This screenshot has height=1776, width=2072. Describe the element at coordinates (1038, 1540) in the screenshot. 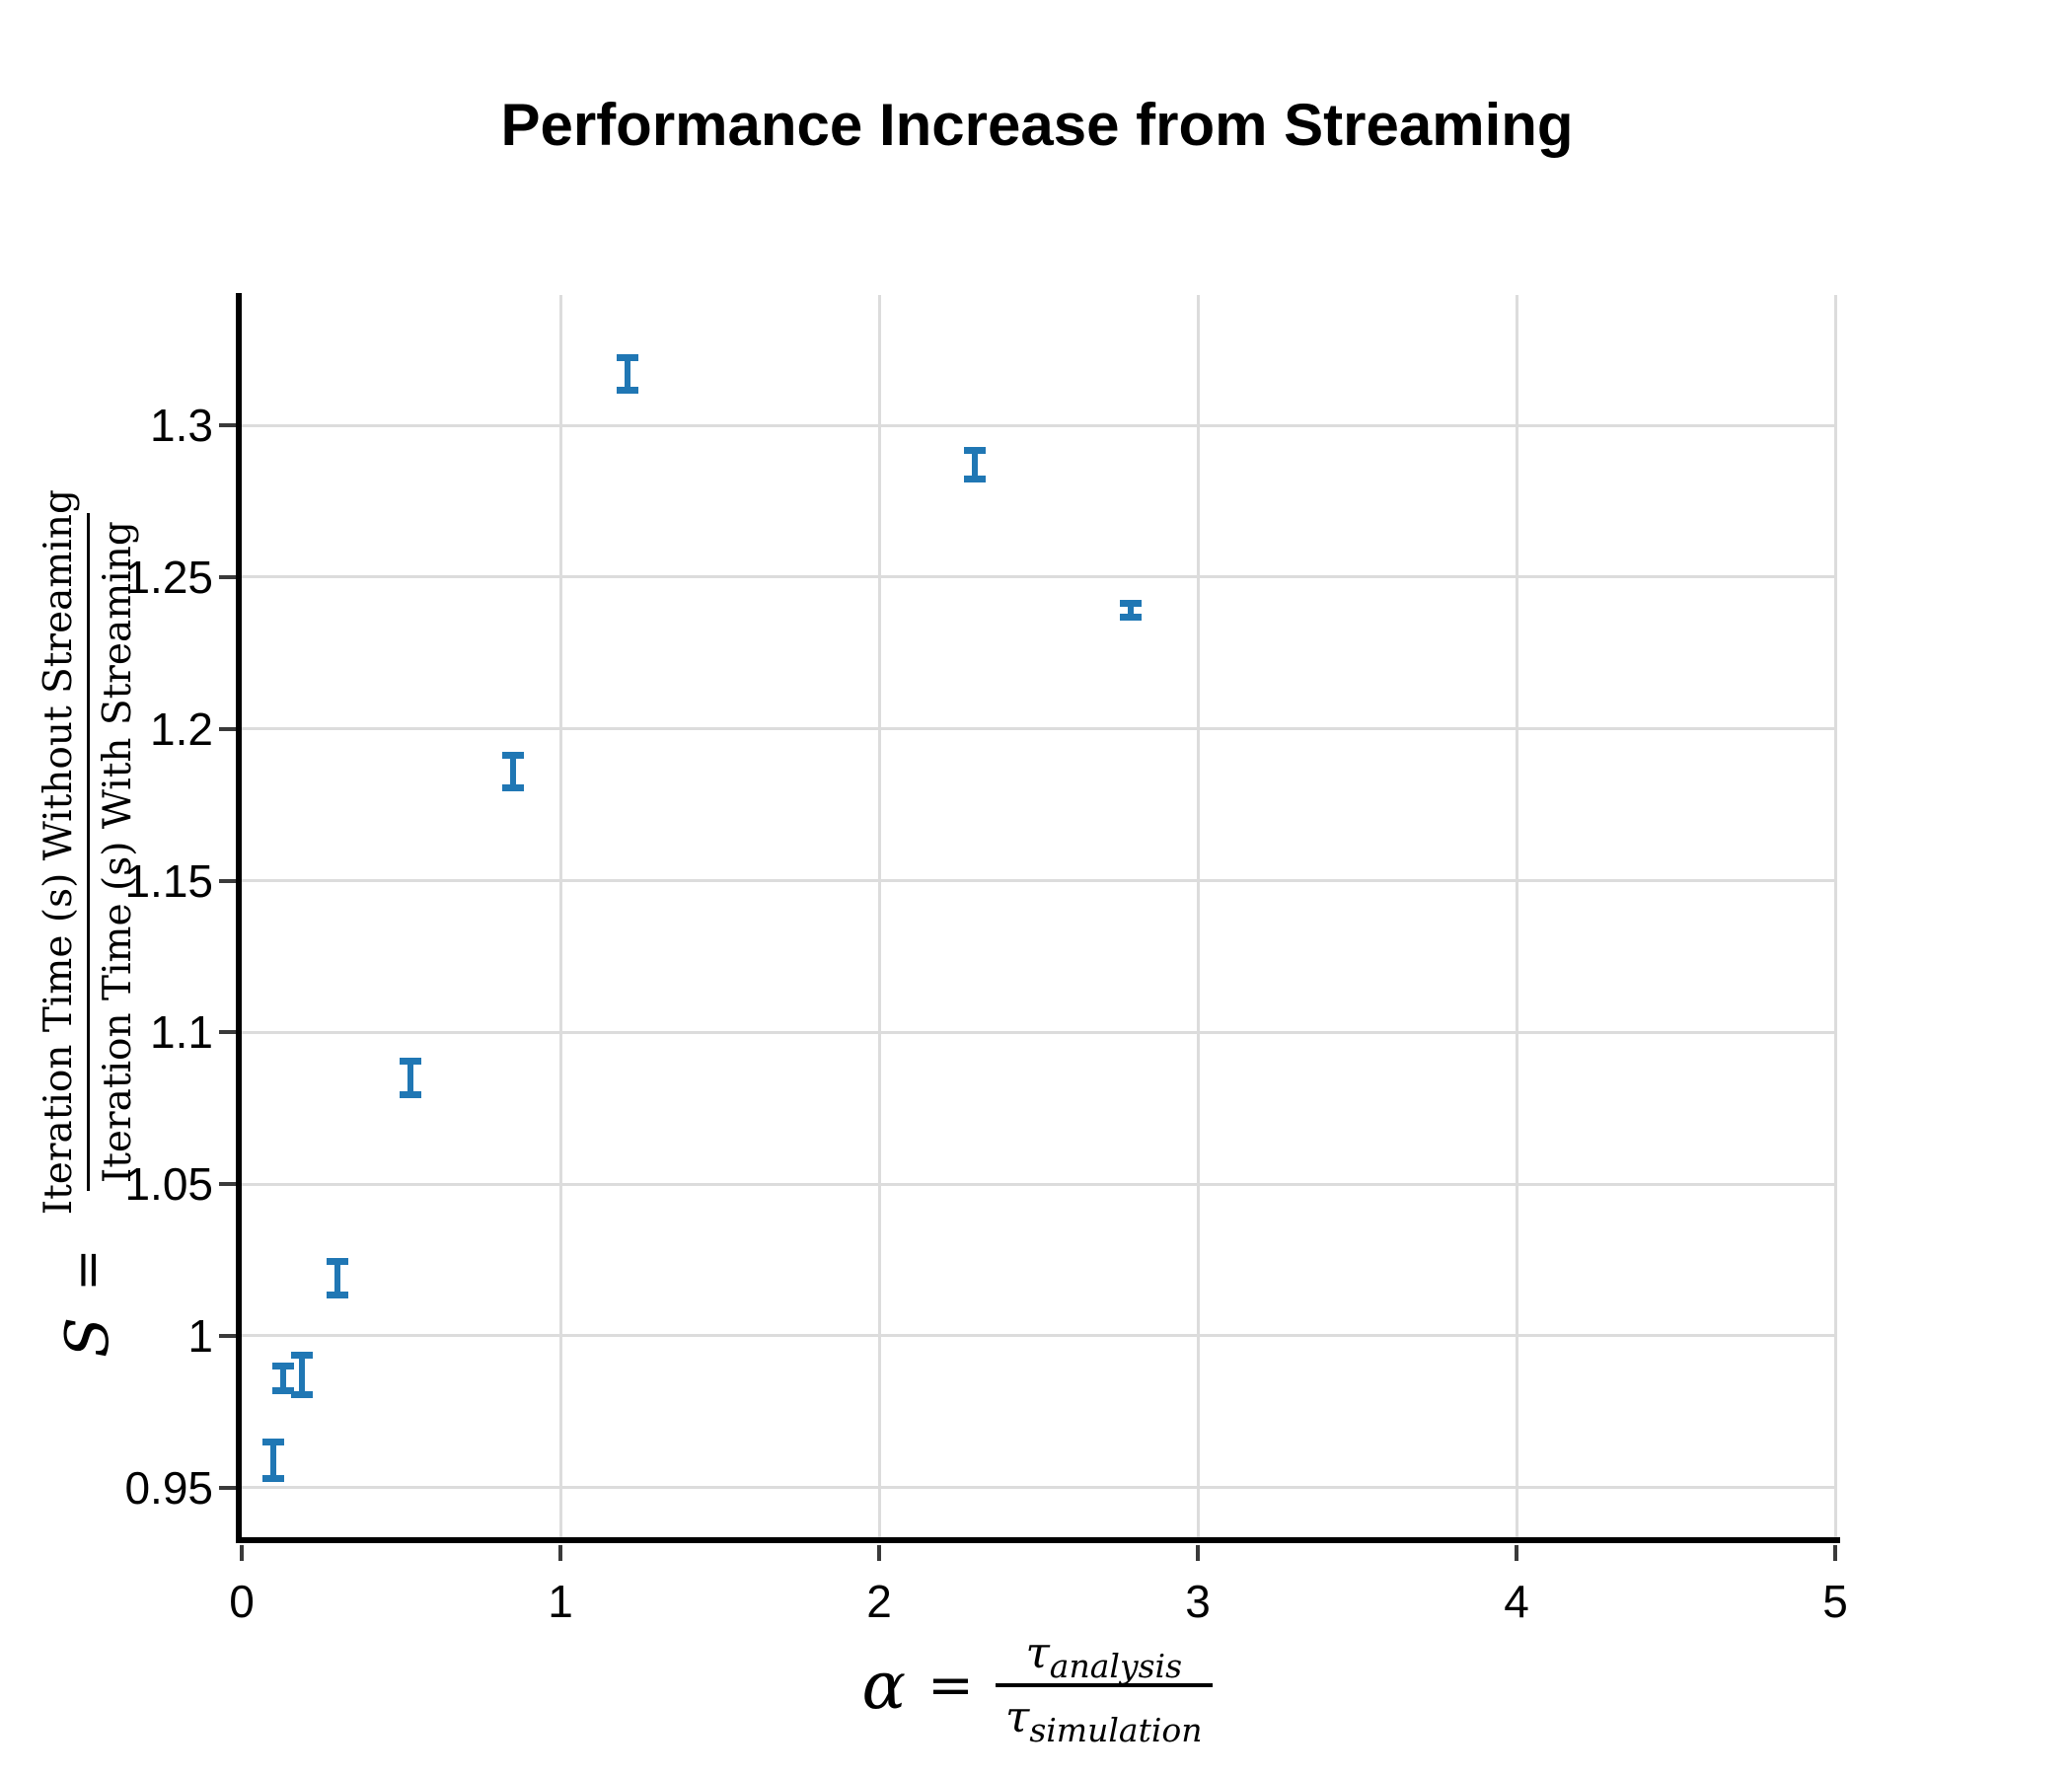

I see `x-axis-spine` at that location.